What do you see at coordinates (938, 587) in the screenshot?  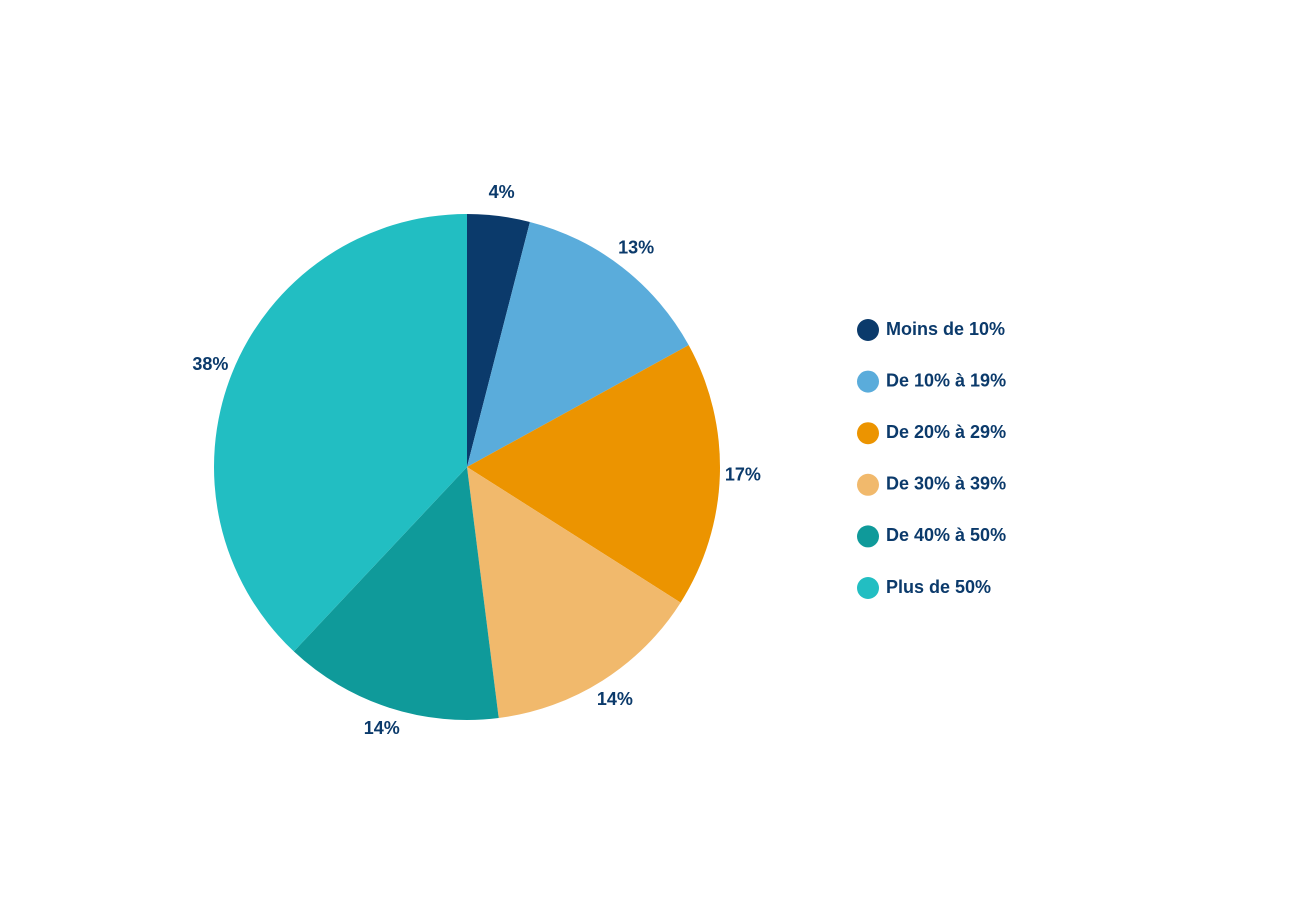 I see `legend-label: Plus de 50%` at bounding box center [938, 587].